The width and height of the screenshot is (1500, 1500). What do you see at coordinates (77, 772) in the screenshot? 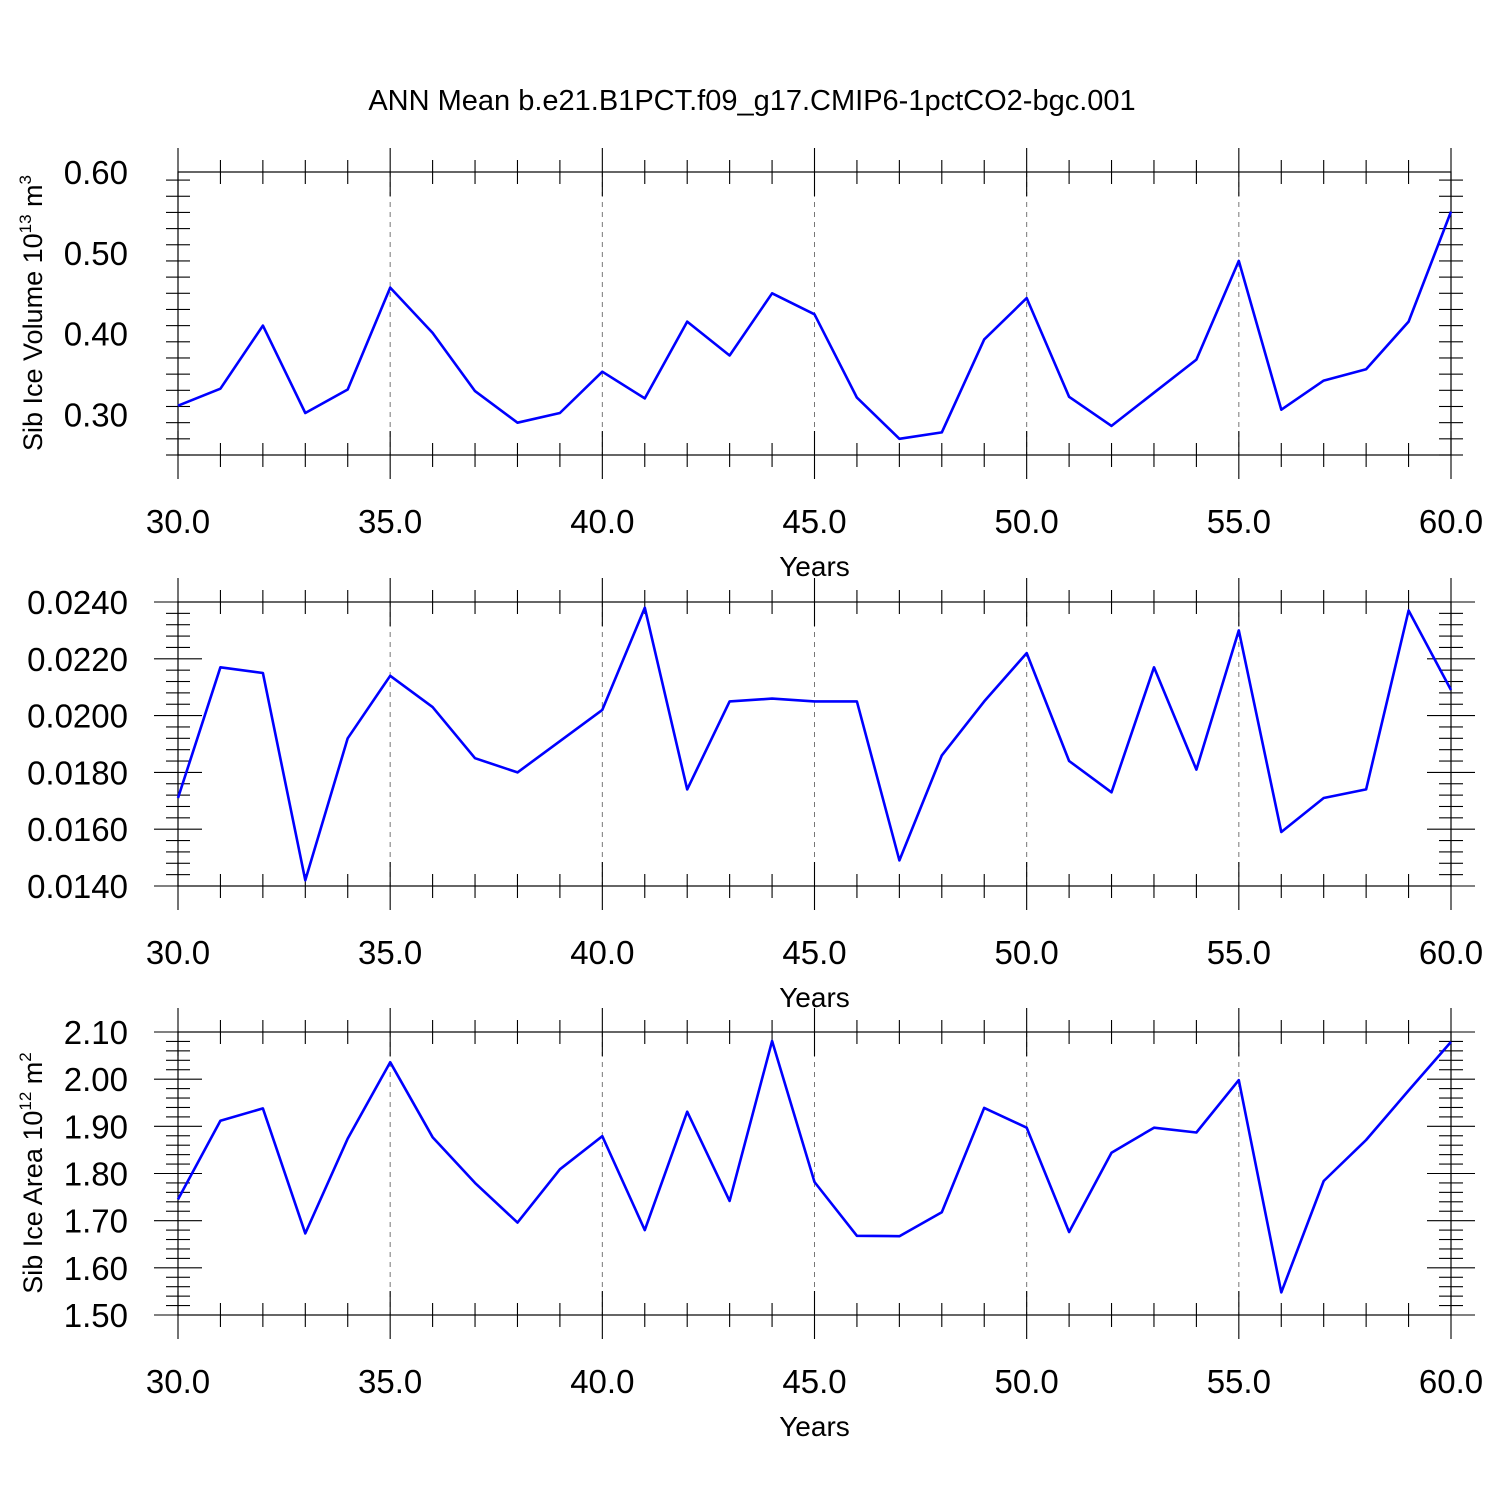
I see `y-tick-label: 0.0180` at bounding box center [77, 772].